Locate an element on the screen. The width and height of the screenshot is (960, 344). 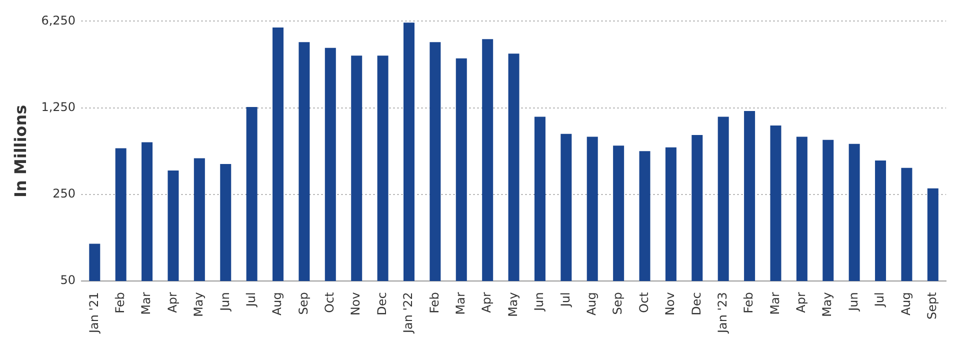
y-tick-label: 50 is located at coordinates (68, 280).